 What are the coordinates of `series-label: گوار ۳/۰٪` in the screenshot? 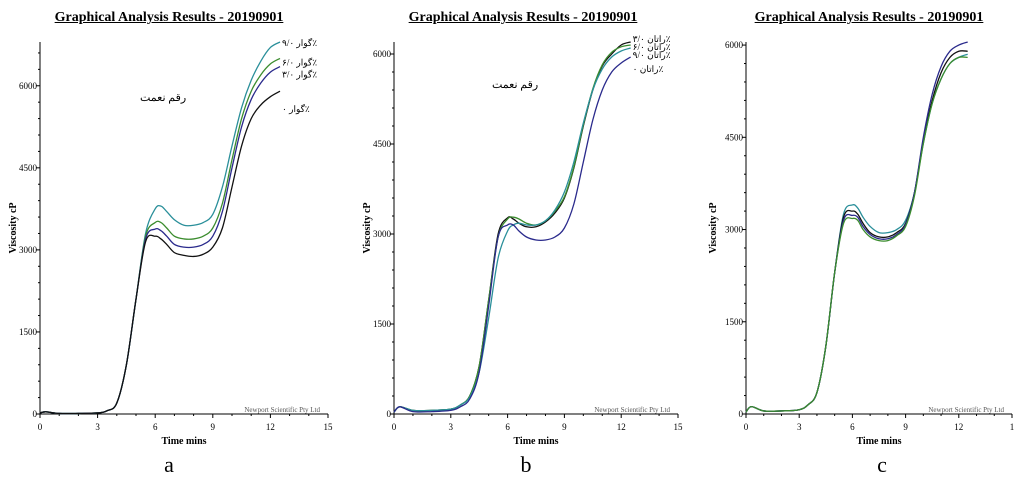 It's located at (299, 75).